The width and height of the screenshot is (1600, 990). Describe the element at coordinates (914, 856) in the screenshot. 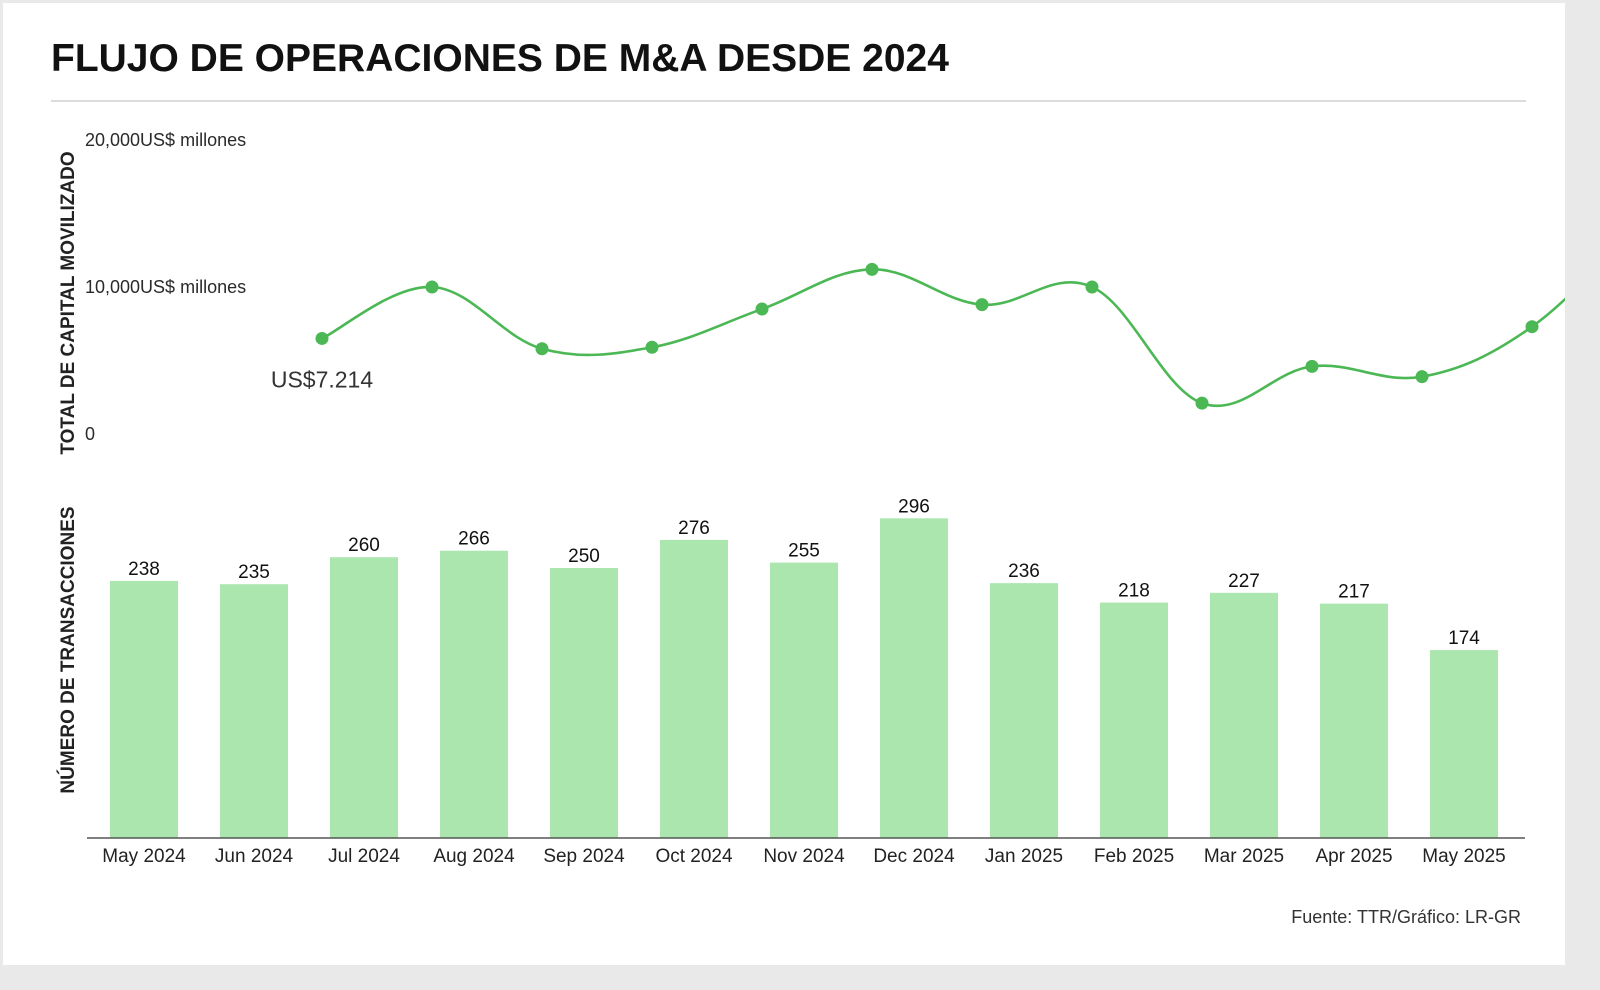

I see `x-tick-label: Dec 2024` at that location.